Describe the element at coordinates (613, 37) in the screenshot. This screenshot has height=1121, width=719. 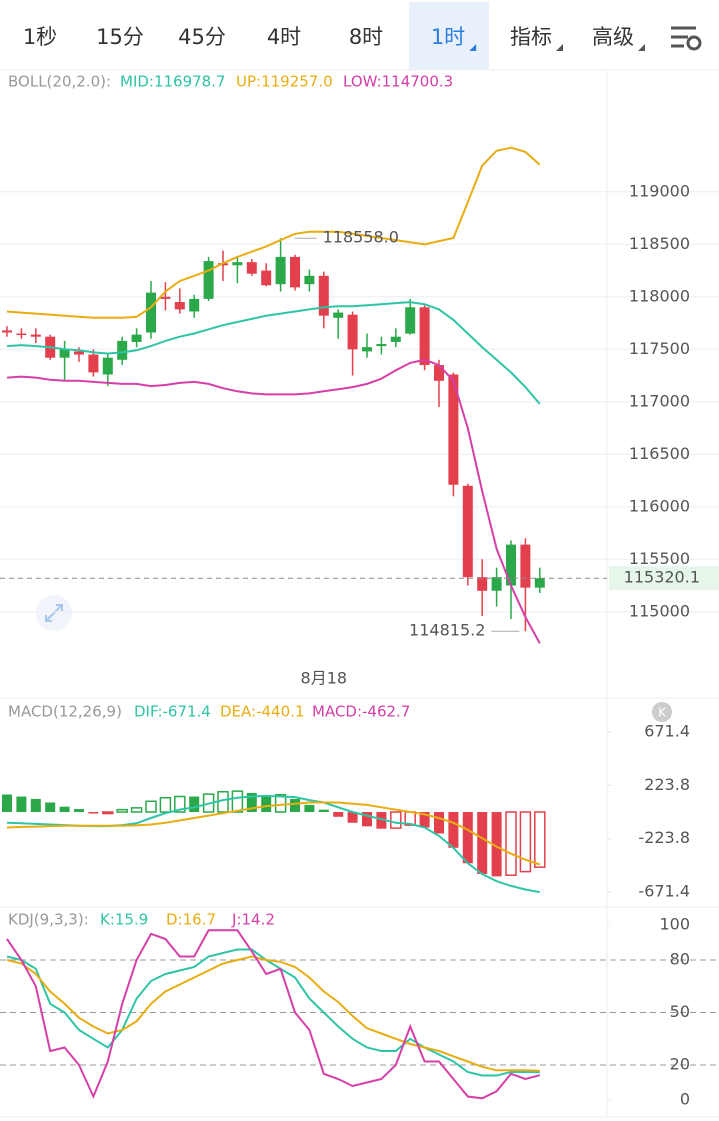
I see `tab: 高级` at that location.